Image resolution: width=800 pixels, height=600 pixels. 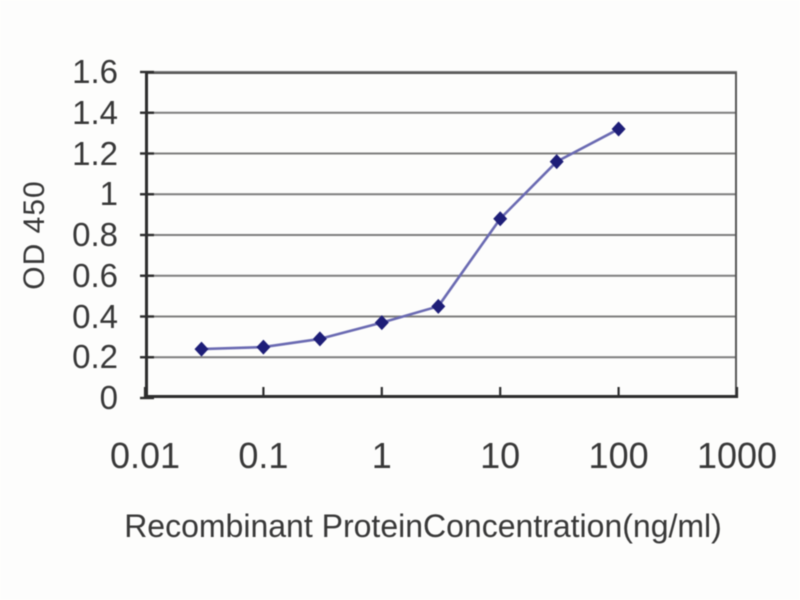 I want to click on y-tick-label: 0.4, so click(x=95, y=316).